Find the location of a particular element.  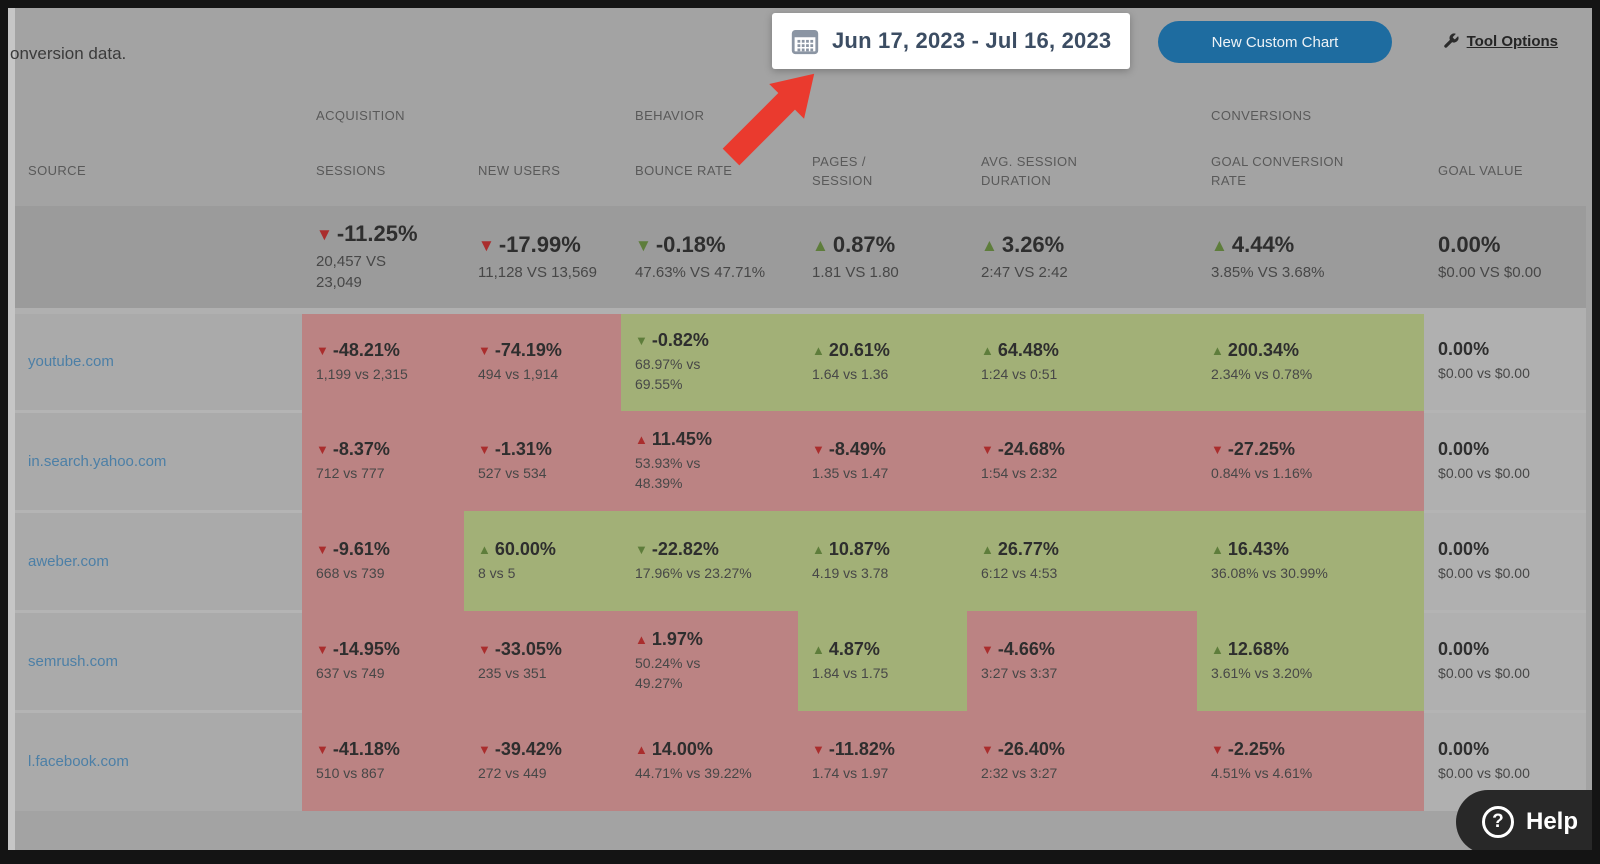

goal-conversion-rate-cell: ▲ 200.34% 2.34% vs 0.78% is located at coordinates (1311, 361).